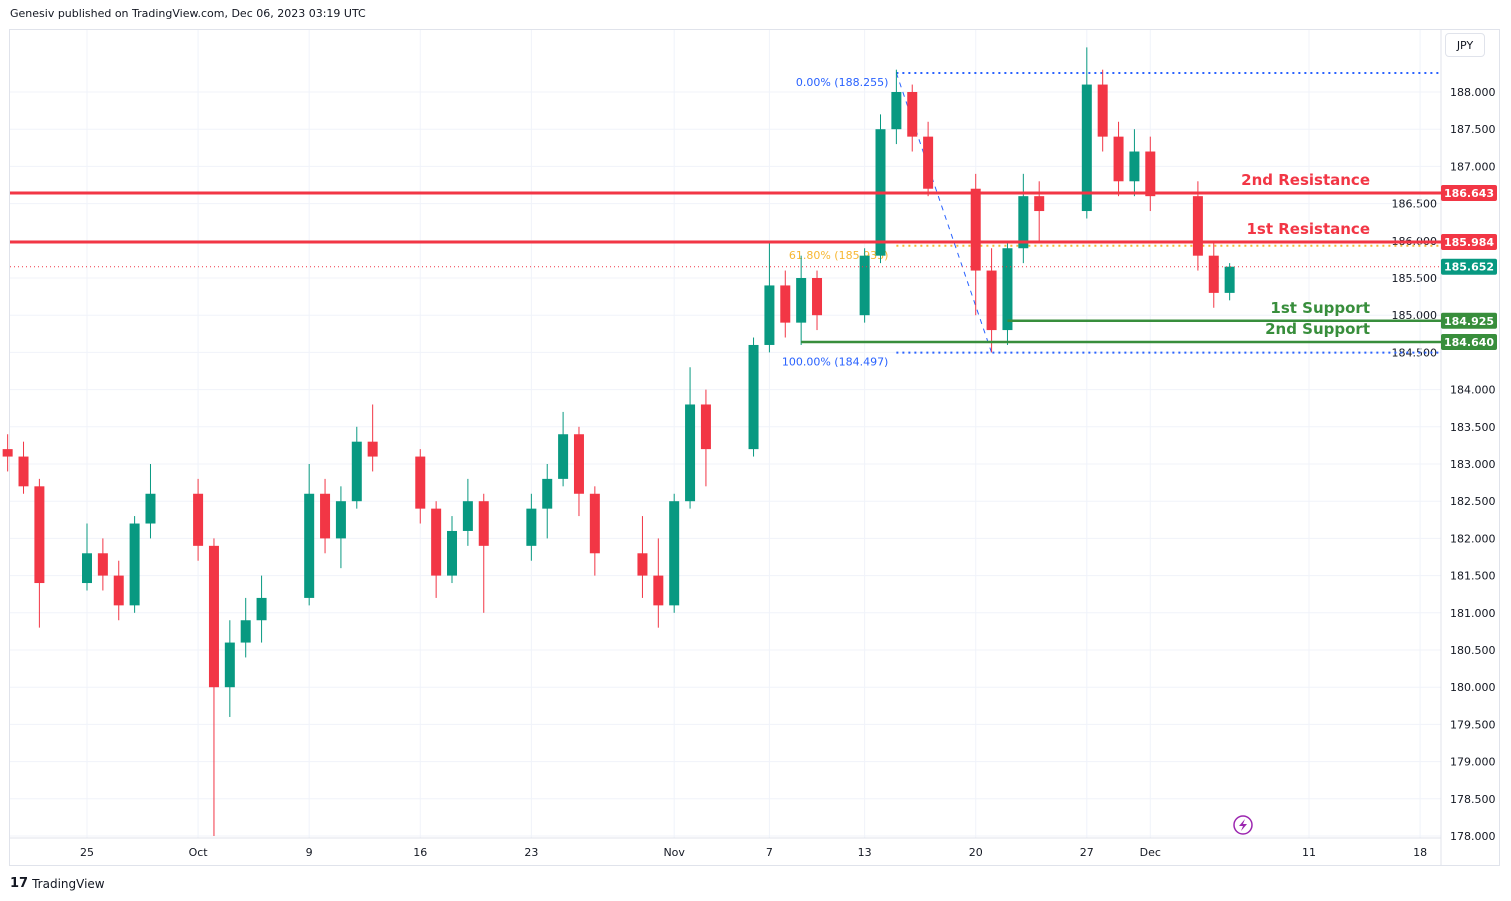 This screenshot has height=901, width=1511. I want to click on x-tick-label: 18, so click(1420, 852).